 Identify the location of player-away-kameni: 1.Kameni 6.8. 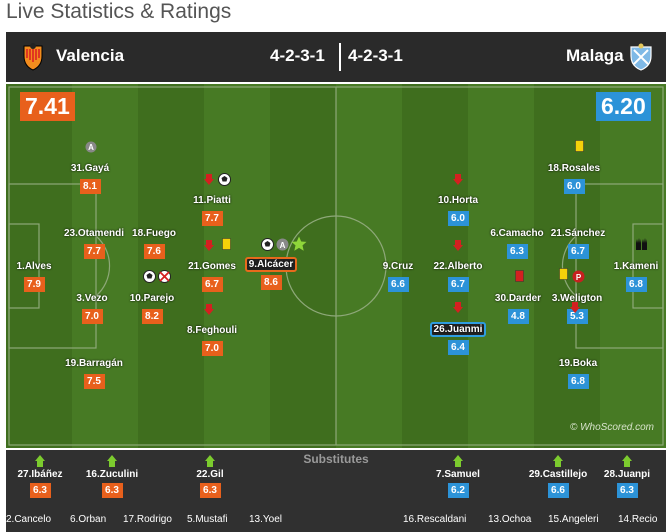
(628, 274).